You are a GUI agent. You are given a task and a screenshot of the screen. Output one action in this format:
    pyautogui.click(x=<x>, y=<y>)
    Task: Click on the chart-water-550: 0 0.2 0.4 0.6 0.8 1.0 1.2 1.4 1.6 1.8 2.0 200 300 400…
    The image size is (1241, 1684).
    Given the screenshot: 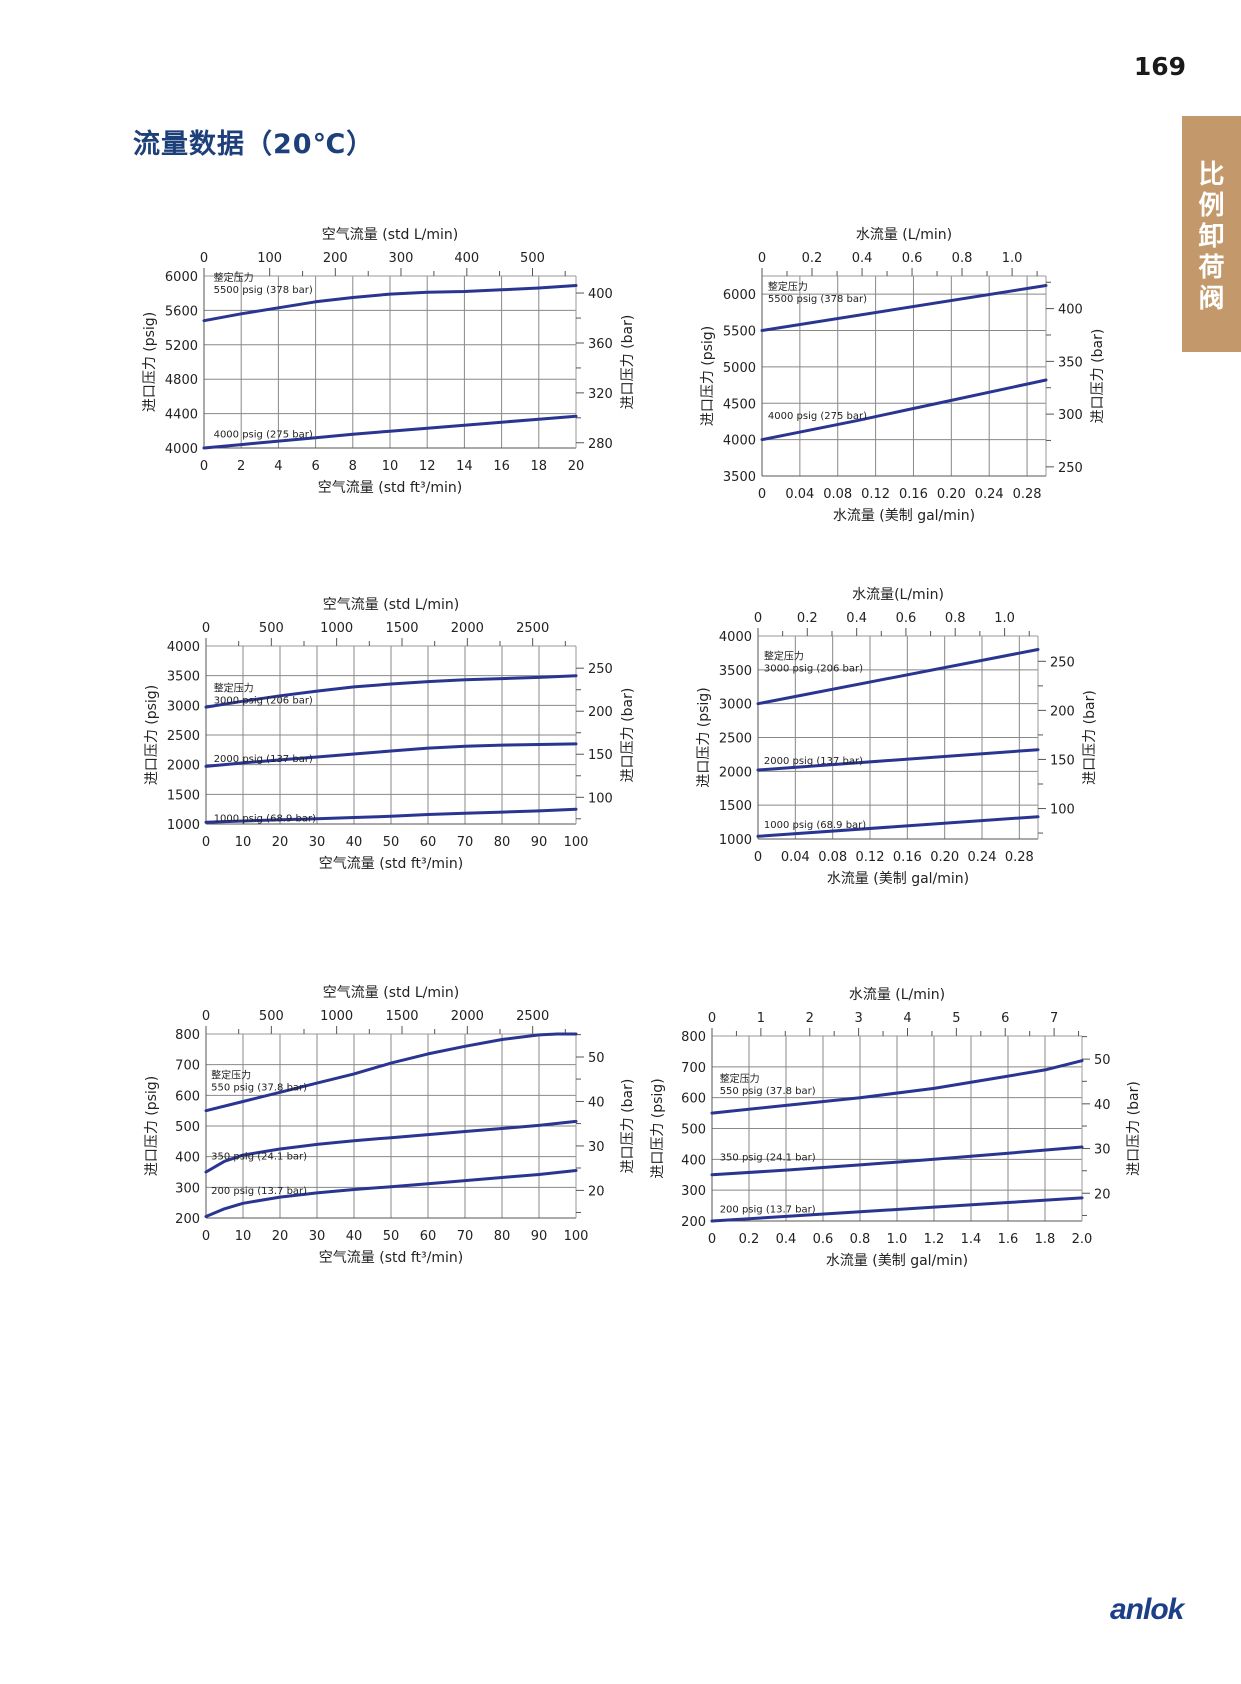 What is the action you would take?
    pyautogui.click(x=910, y=1134)
    